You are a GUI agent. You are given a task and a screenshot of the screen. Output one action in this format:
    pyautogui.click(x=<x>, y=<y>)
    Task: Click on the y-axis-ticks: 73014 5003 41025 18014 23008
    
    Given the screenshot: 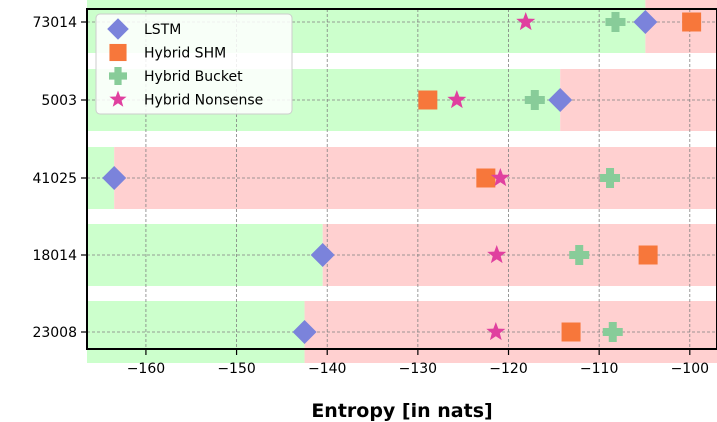 What is the action you would take?
    pyautogui.click(x=59, y=178)
    